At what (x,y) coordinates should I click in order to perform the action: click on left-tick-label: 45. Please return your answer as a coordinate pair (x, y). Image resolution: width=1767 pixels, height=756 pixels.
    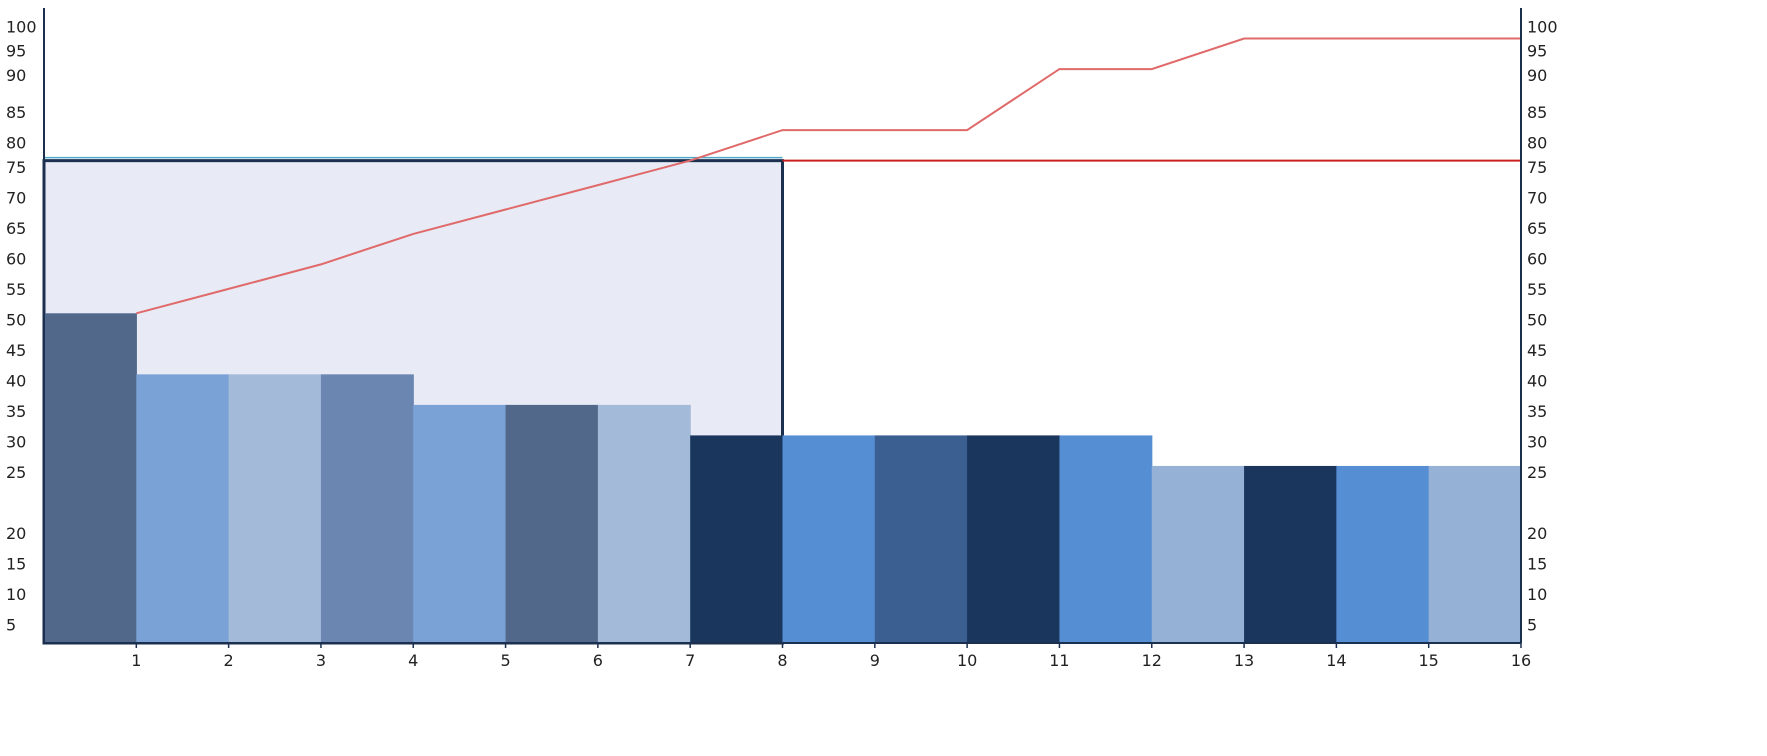
    Looking at the image, I should click on (16, 350).